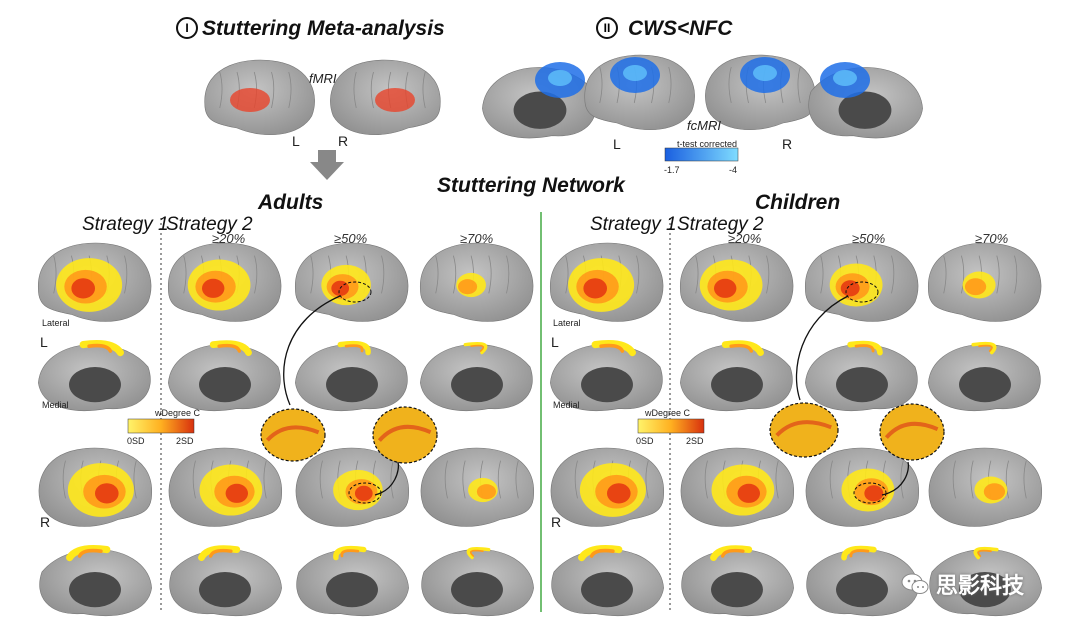 The image size is (1080, 642). What do you see at coordinates (911, 430) in the screenshot?
I see `children-inset-right-hotspot` at bounding box center [911, 430].